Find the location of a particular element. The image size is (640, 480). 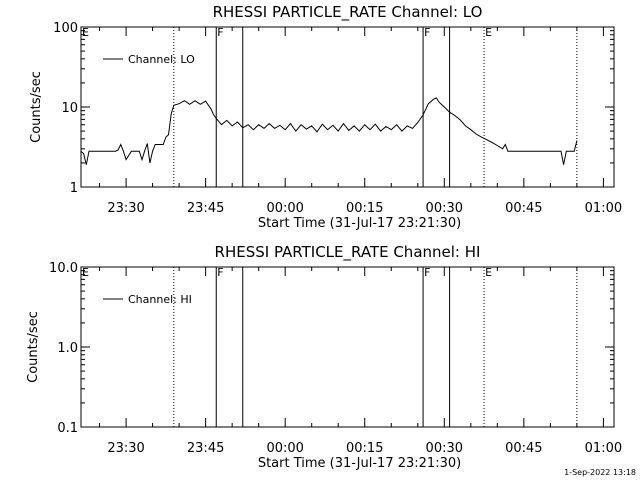

y-tick-label: 0.1 is located at coordinates (67, 428).